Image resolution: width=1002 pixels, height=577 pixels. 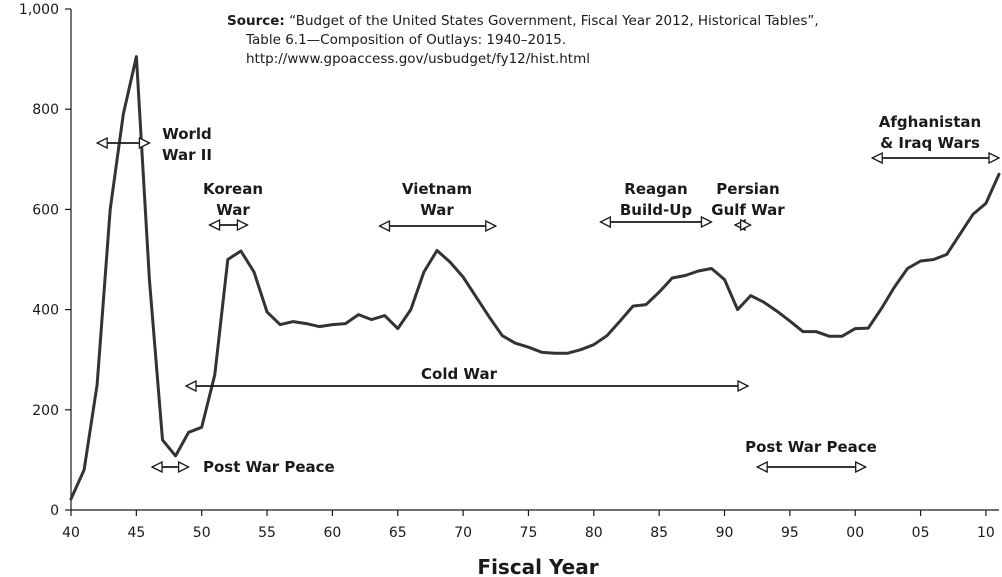 What do you see at coordinates (45, 110) in the screenshot?
I see `y-tick-label: 800` at bounding box center [45, 110].